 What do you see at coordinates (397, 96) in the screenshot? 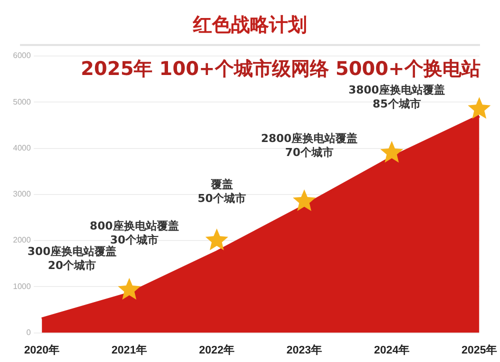
I see `annotation: 3800座换电站覆盖85个城市` at bounding box center [397, 96].